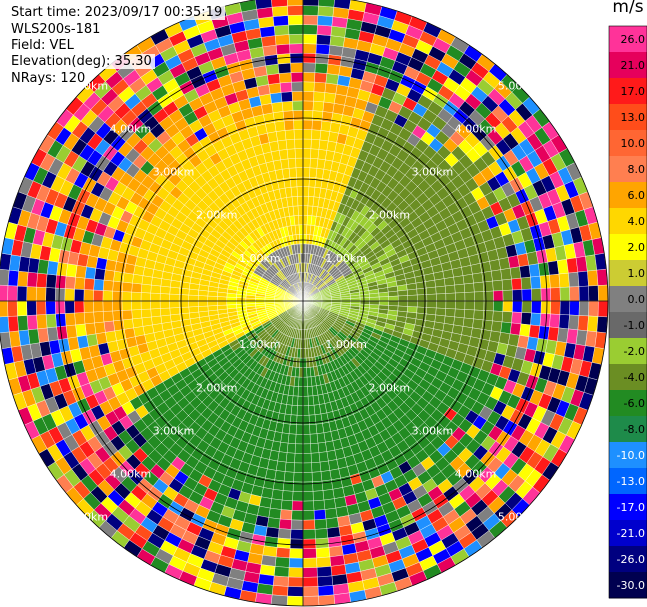 This screenshot has height=607, width=647. I want to click on colorbar-tick-label: -26.0, so click(631, 559).